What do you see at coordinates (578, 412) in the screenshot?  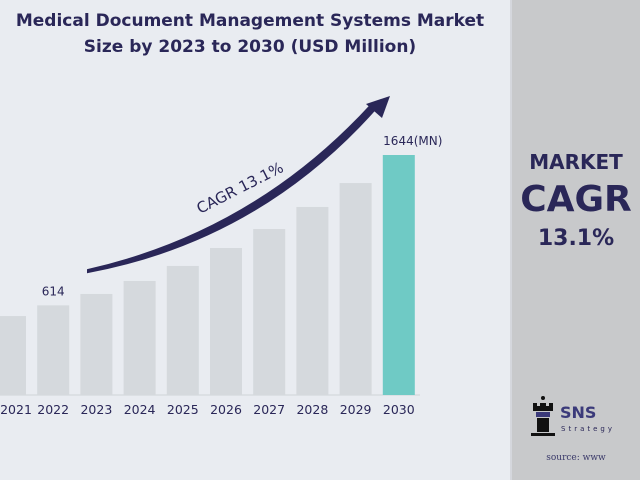 I see `brand-name: SNS` at bounding box center [578, 412].